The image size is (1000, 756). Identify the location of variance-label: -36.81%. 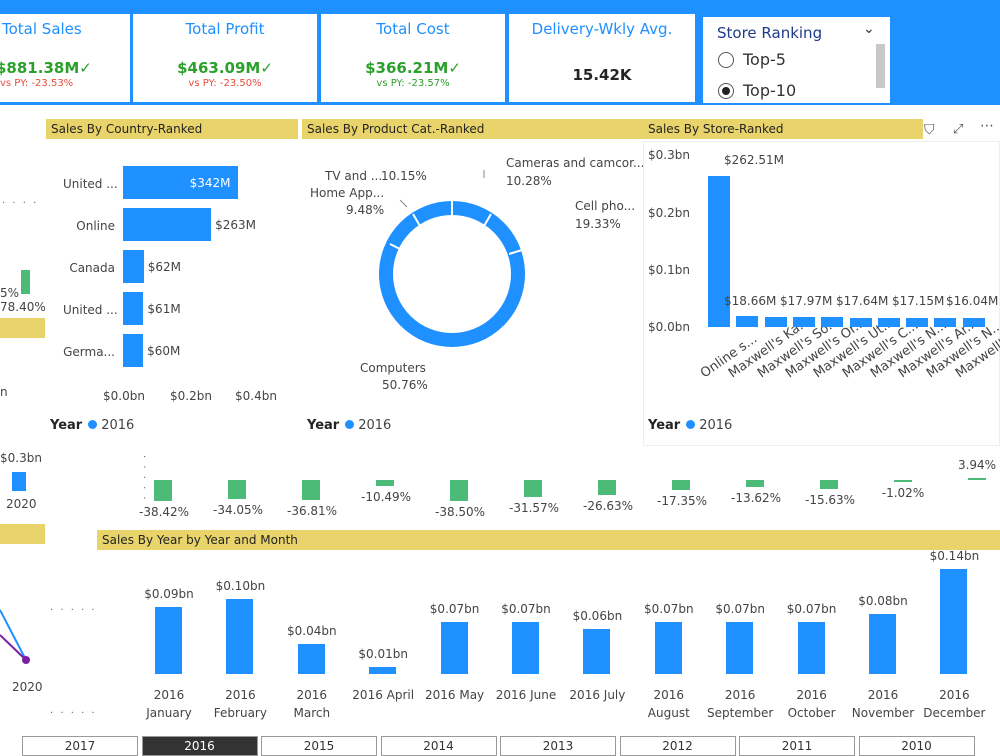
(312, 511).